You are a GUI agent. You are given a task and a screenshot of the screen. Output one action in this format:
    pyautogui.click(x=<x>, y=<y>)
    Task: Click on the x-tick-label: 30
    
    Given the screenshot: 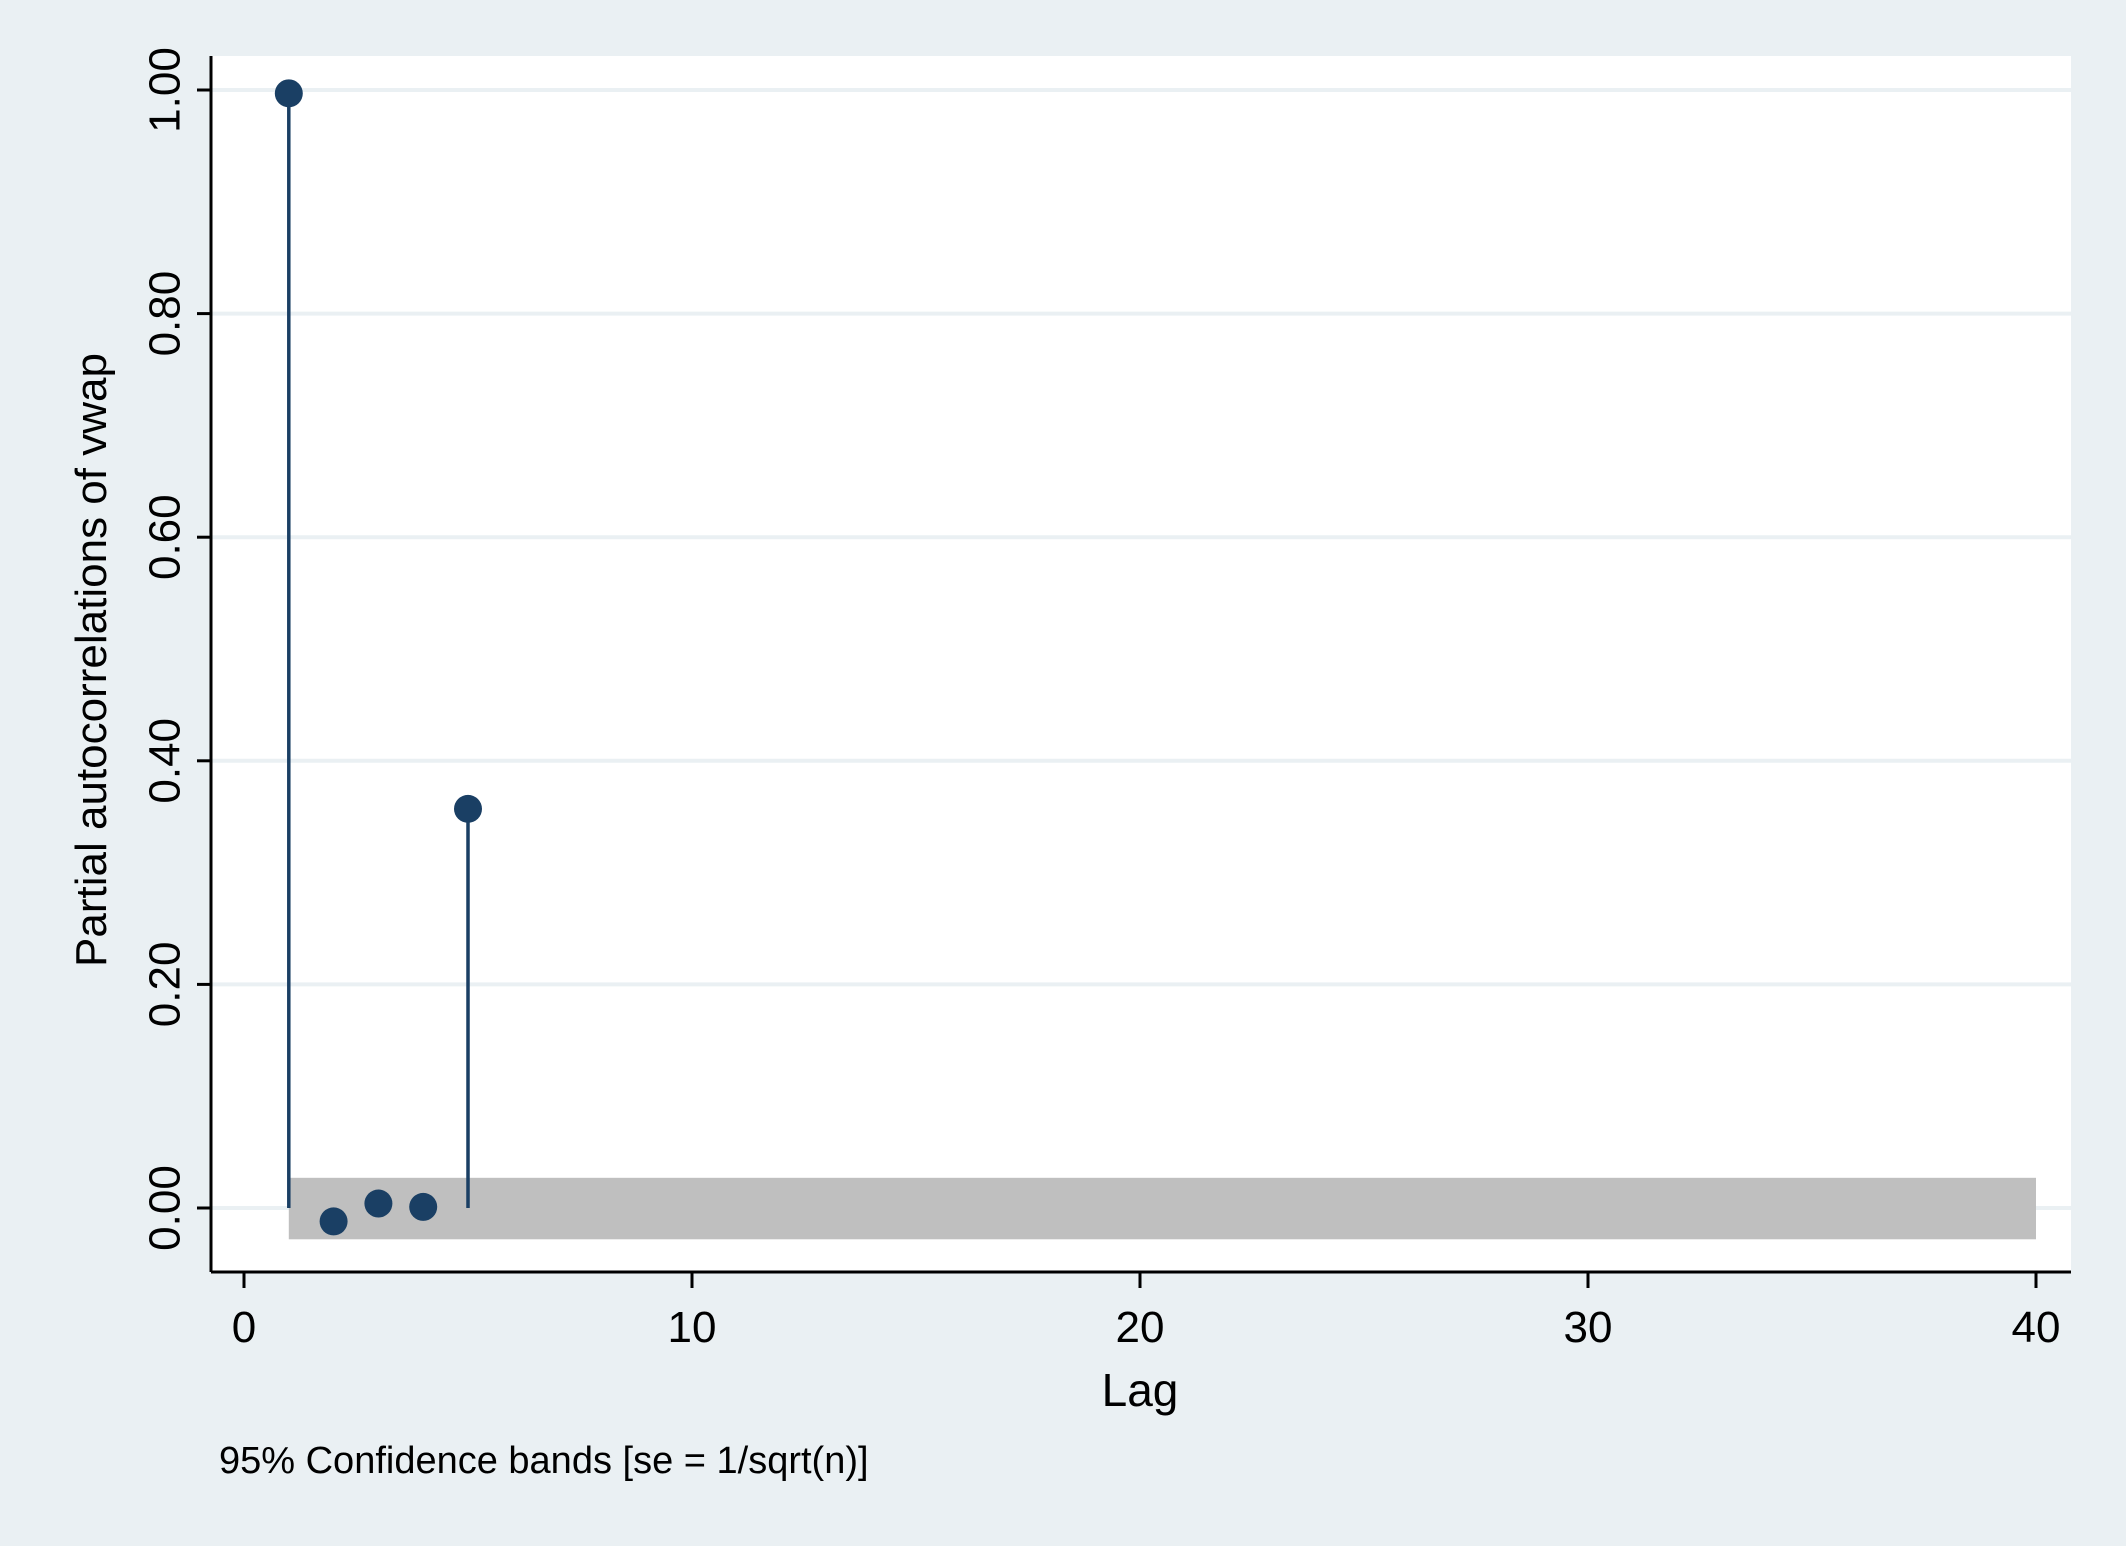 What is the action you would take?
    pyautogui.click(x=1588, y=1327)
    